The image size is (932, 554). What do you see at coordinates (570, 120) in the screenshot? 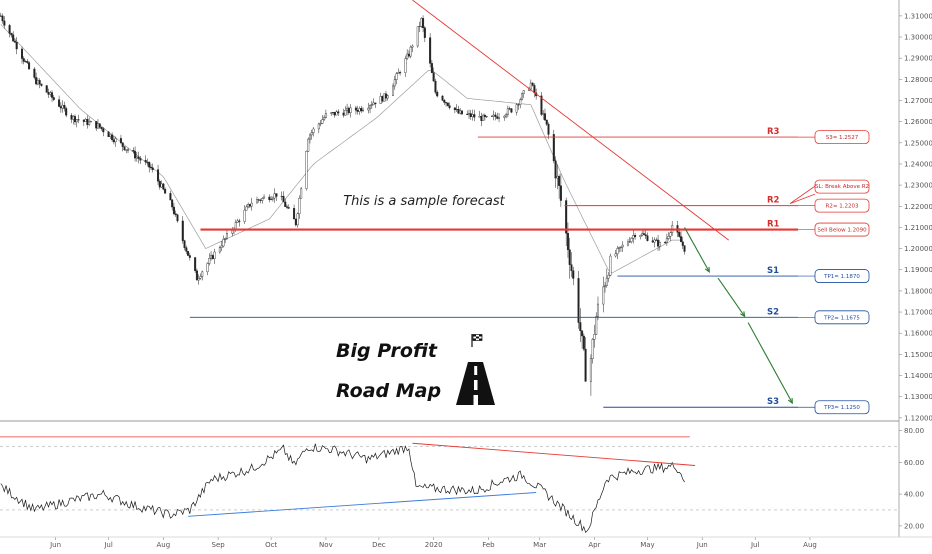
I see `price-trendline` at bounding box center [570, 120].